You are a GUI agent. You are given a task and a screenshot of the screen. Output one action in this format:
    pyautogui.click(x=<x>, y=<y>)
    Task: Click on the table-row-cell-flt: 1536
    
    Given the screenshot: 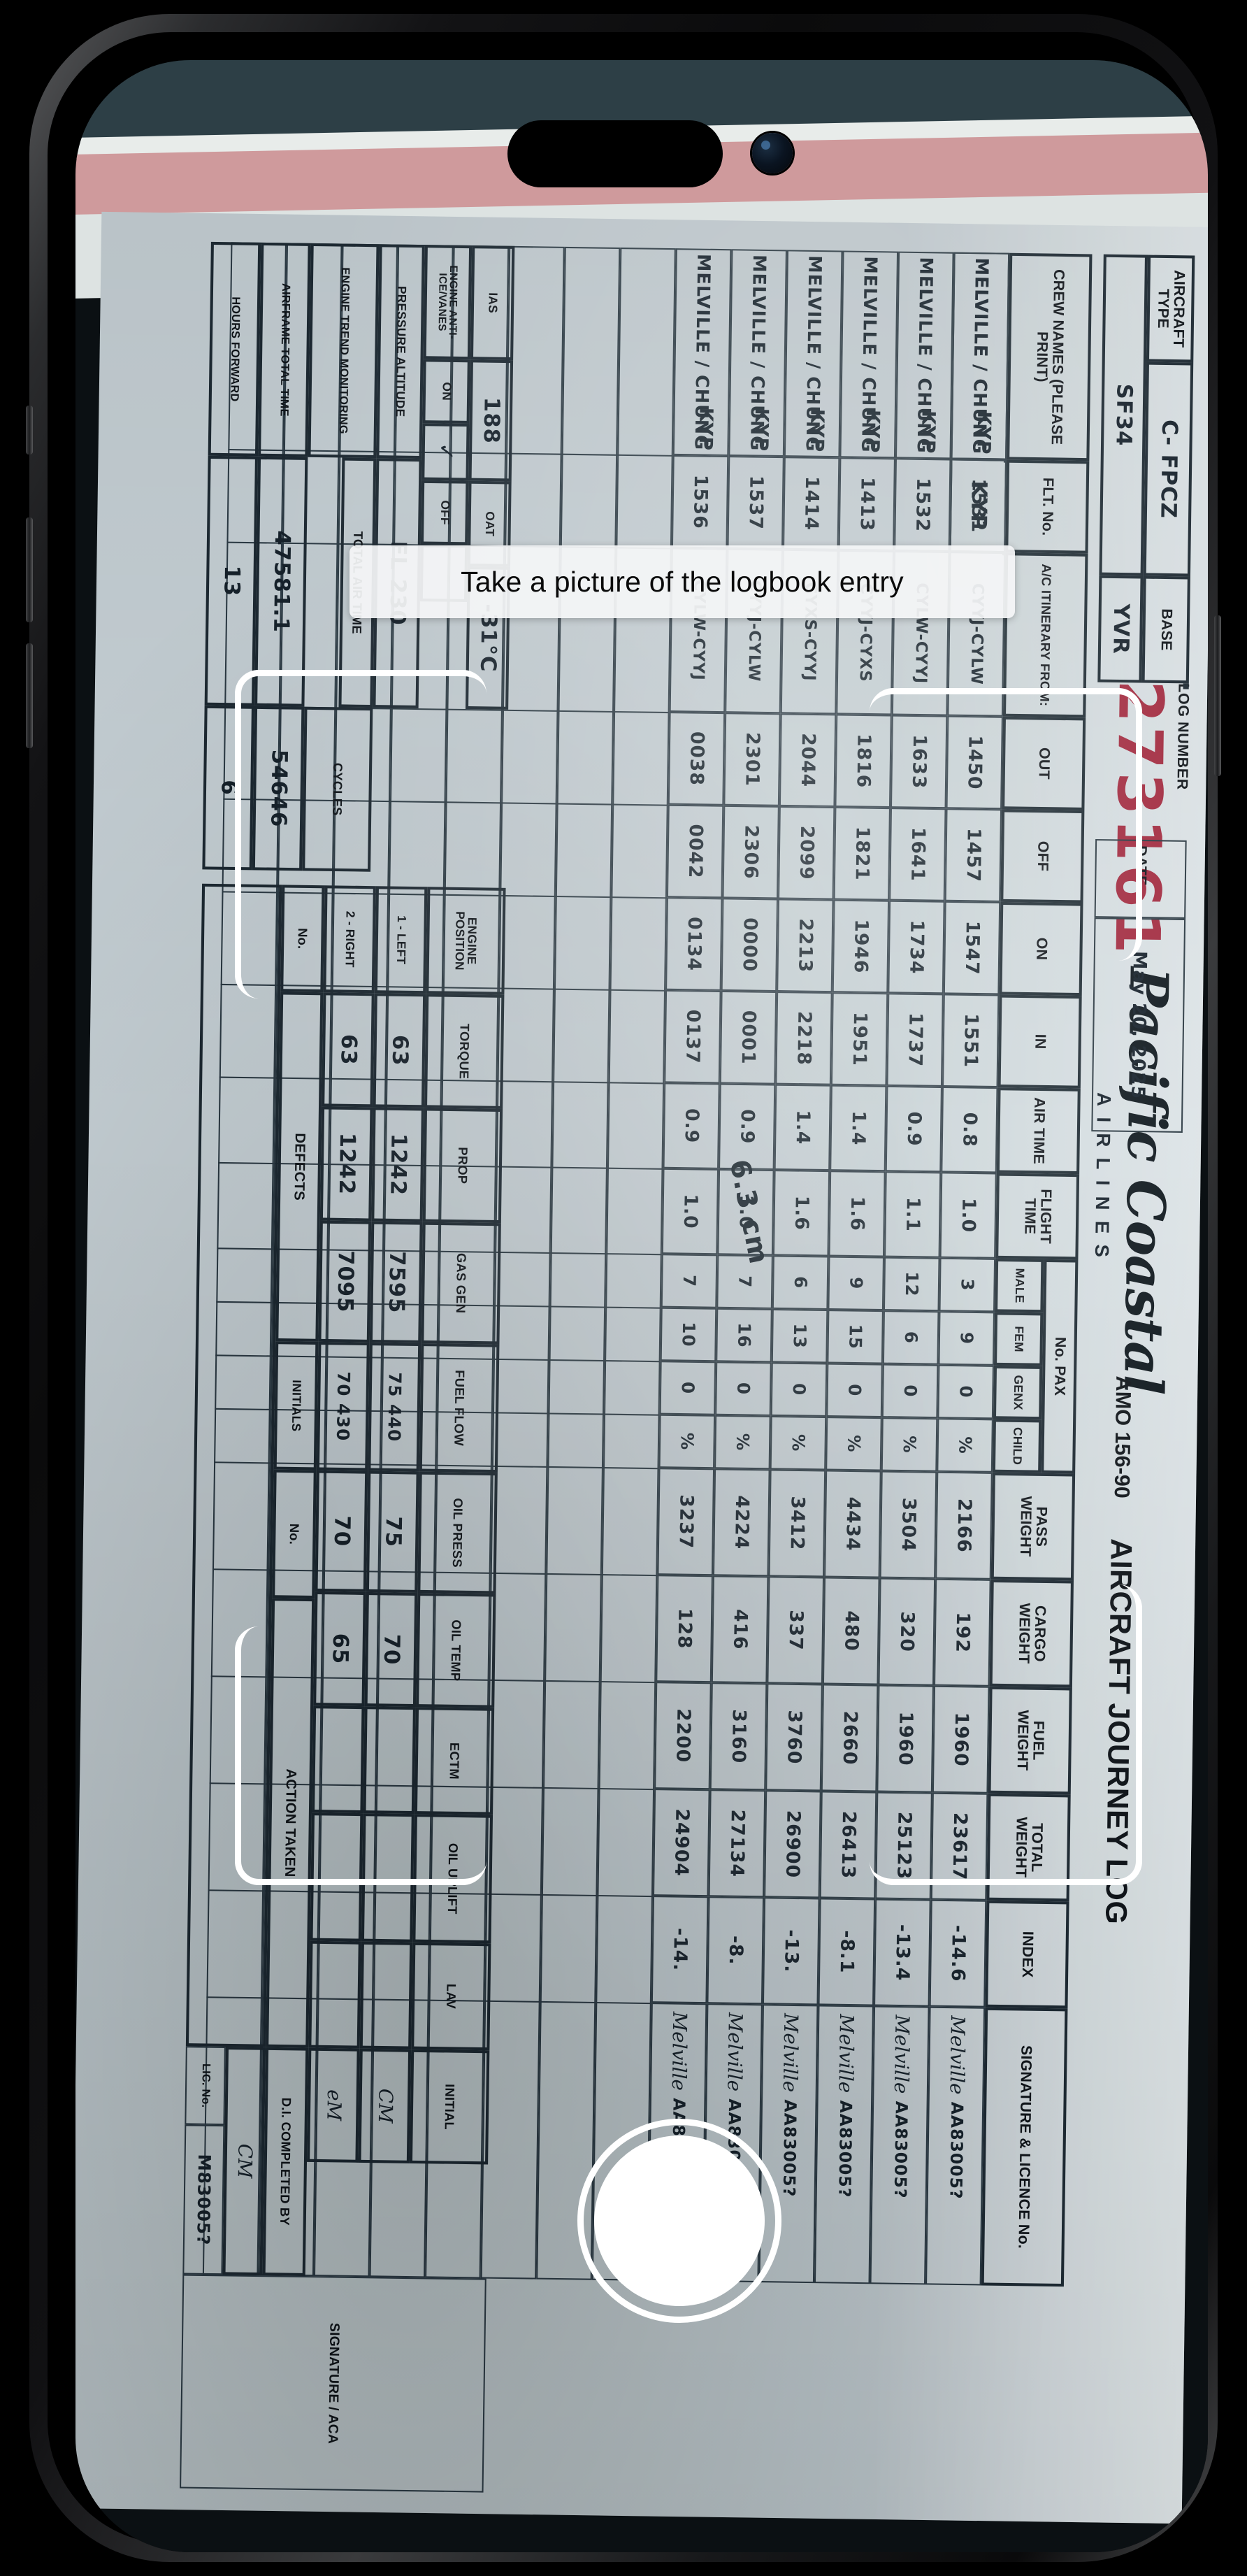 What is the action you would take?
    pyautogui.click(x=700, y=502)
    